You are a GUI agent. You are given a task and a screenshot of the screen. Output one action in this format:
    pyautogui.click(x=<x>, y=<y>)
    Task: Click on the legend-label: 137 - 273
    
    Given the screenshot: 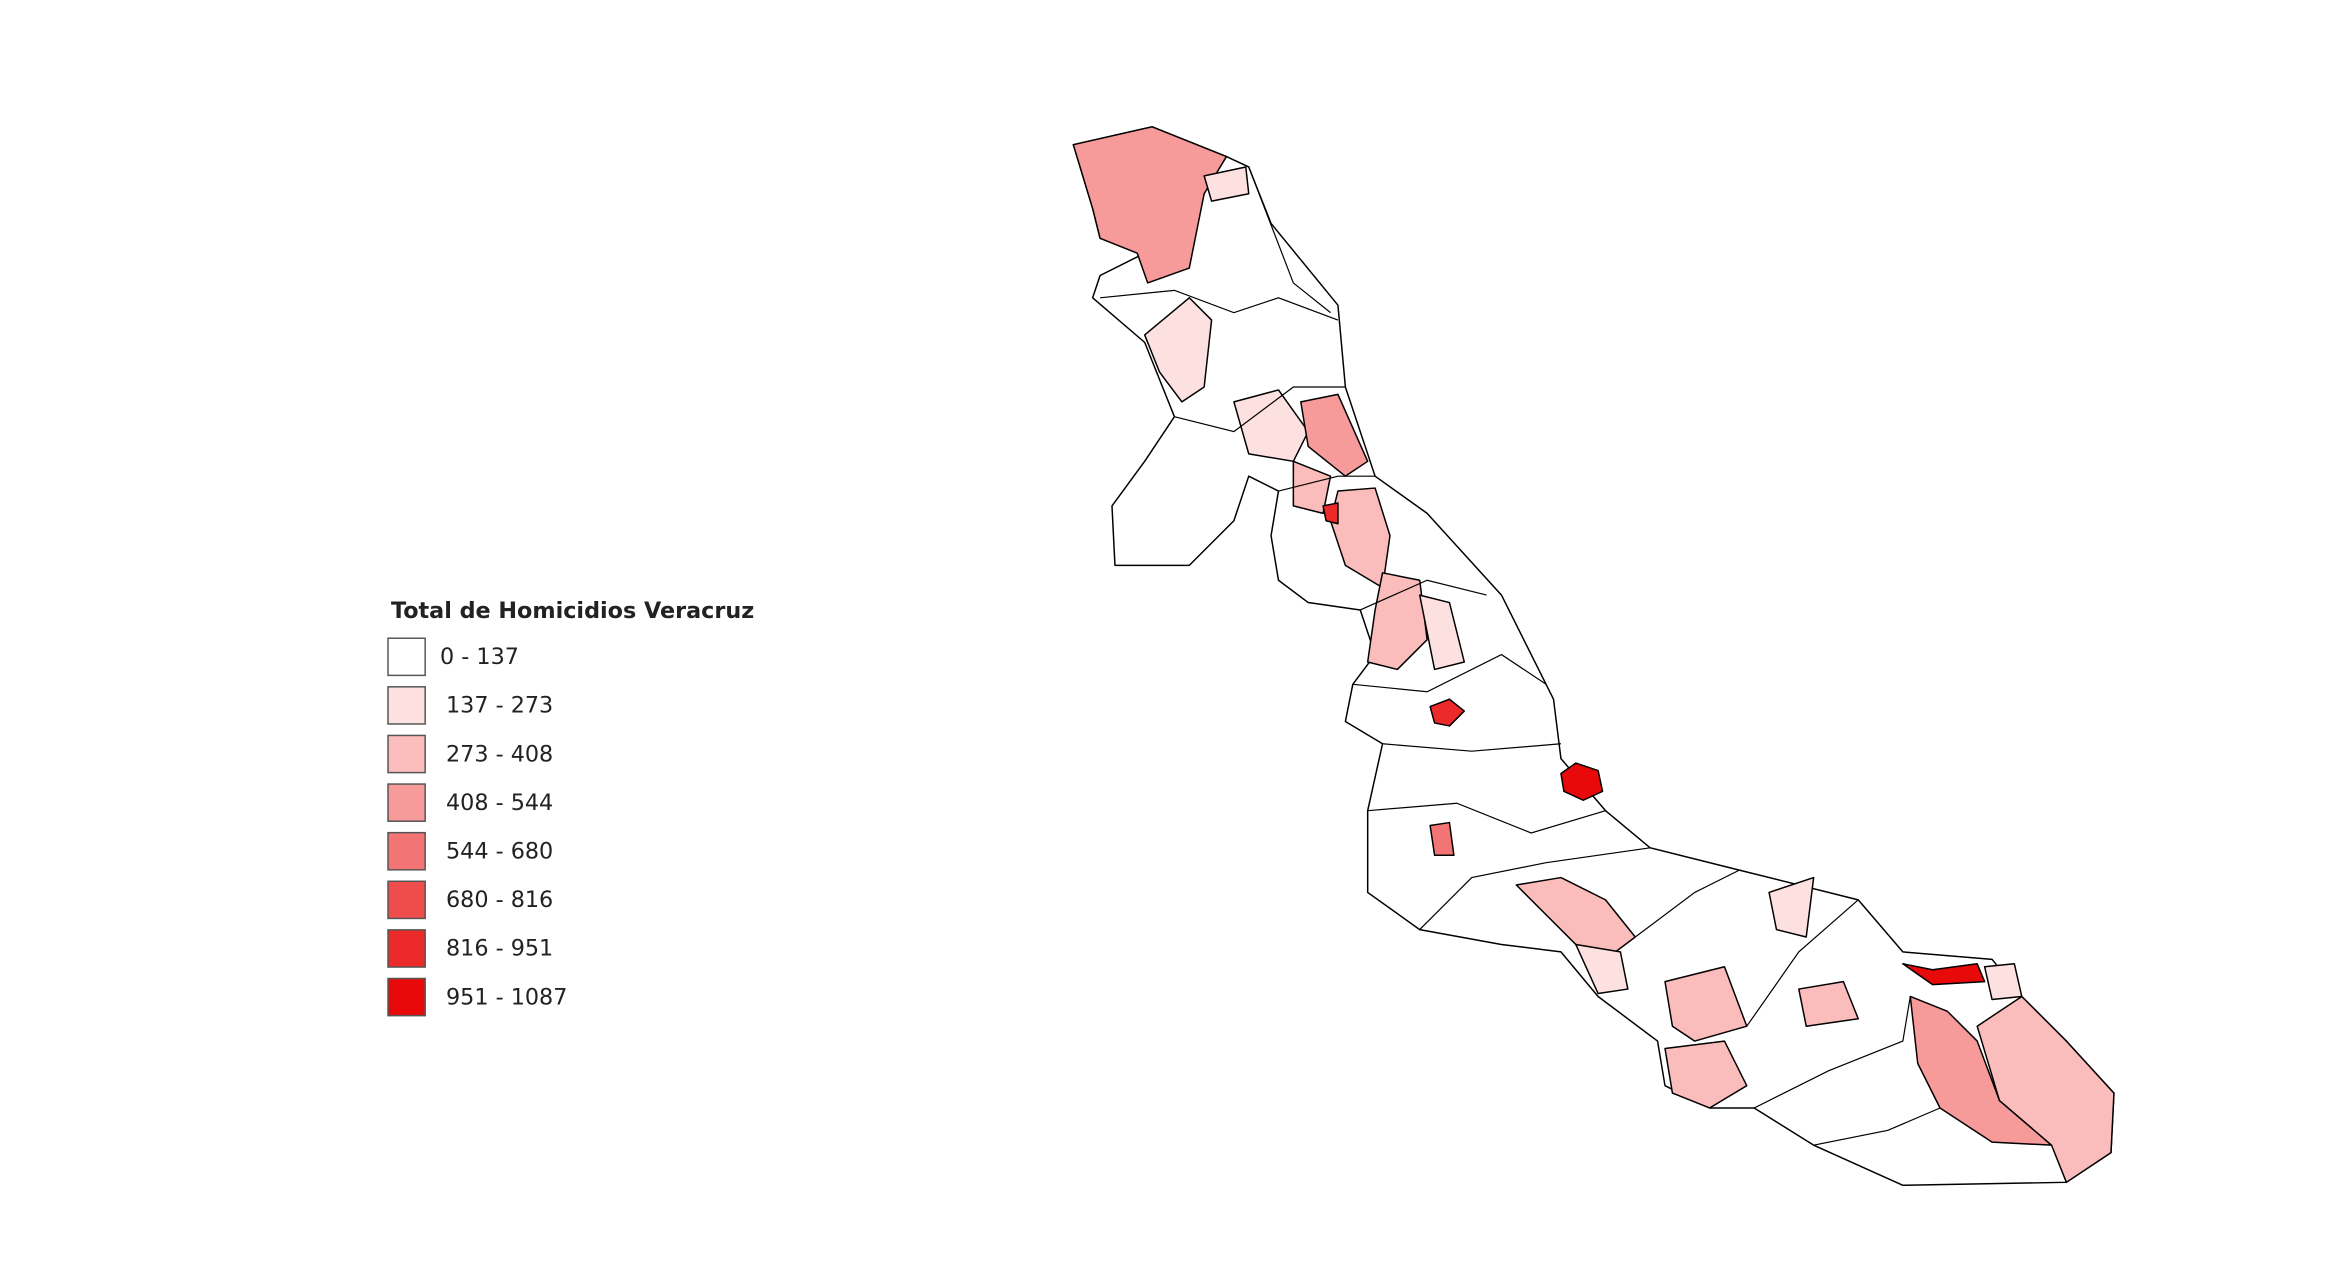 What is the action you would take?
    pyautogui.click(x=499, y=706)
    